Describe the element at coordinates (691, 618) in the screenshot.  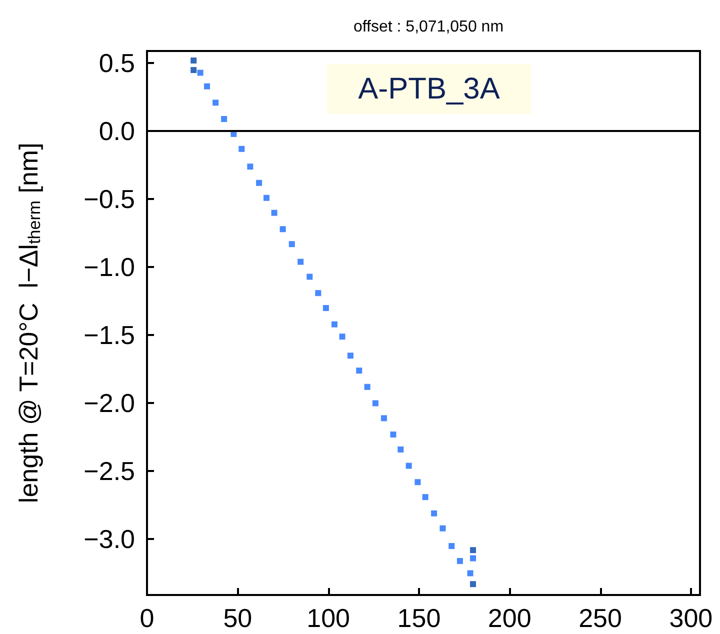
I see `x-tick-label: 300` at that location.